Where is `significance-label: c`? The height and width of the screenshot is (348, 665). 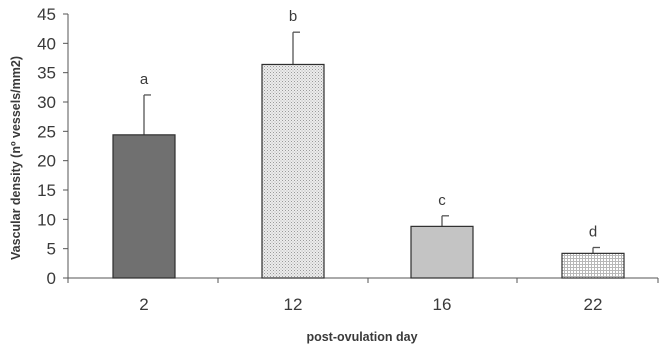 significance-label: c is located at coordinates (442, 200).